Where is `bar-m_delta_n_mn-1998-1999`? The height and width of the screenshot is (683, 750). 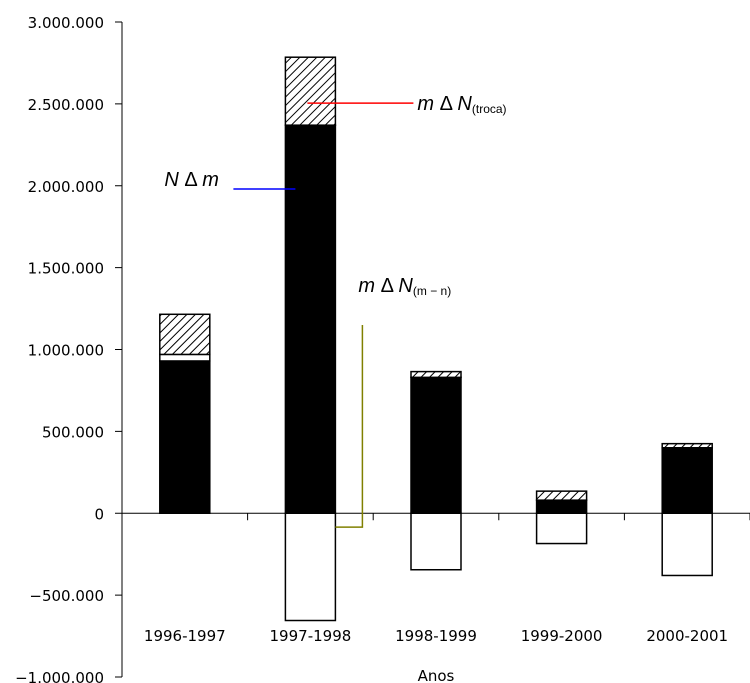
bar-m_delta_n_mn-1998-1999 is located at coordinates (436, 541).